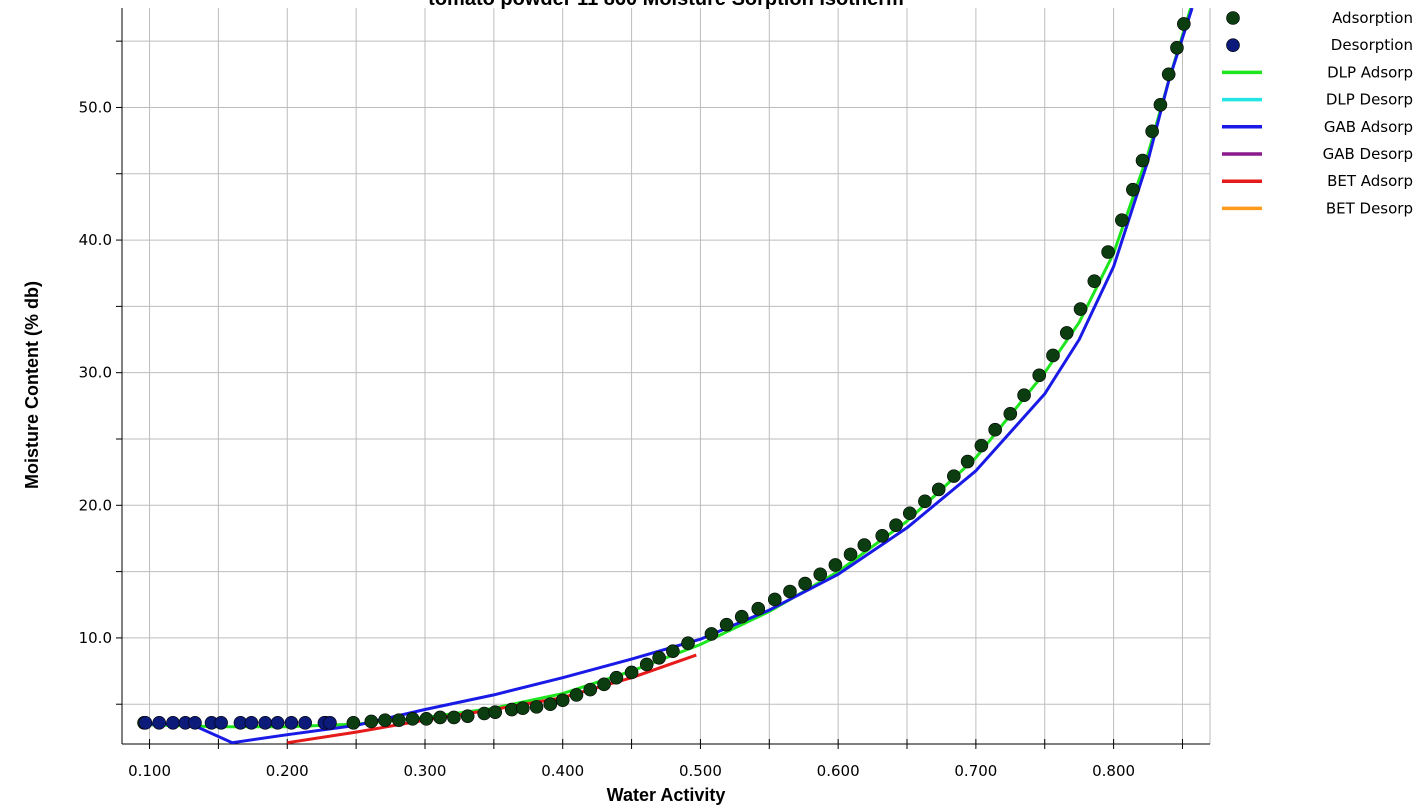 The height and width of the screenshot is (805, 1416). I want to click on x-axis-title: Water Activity, so click(666, 795).